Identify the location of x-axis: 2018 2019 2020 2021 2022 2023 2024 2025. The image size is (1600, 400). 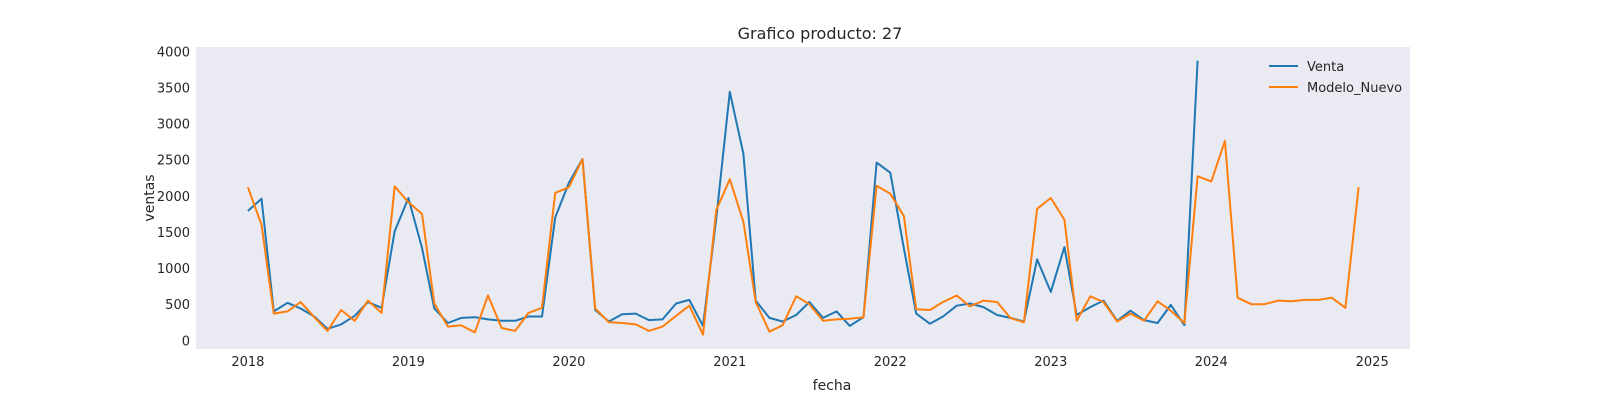
(809, 362).